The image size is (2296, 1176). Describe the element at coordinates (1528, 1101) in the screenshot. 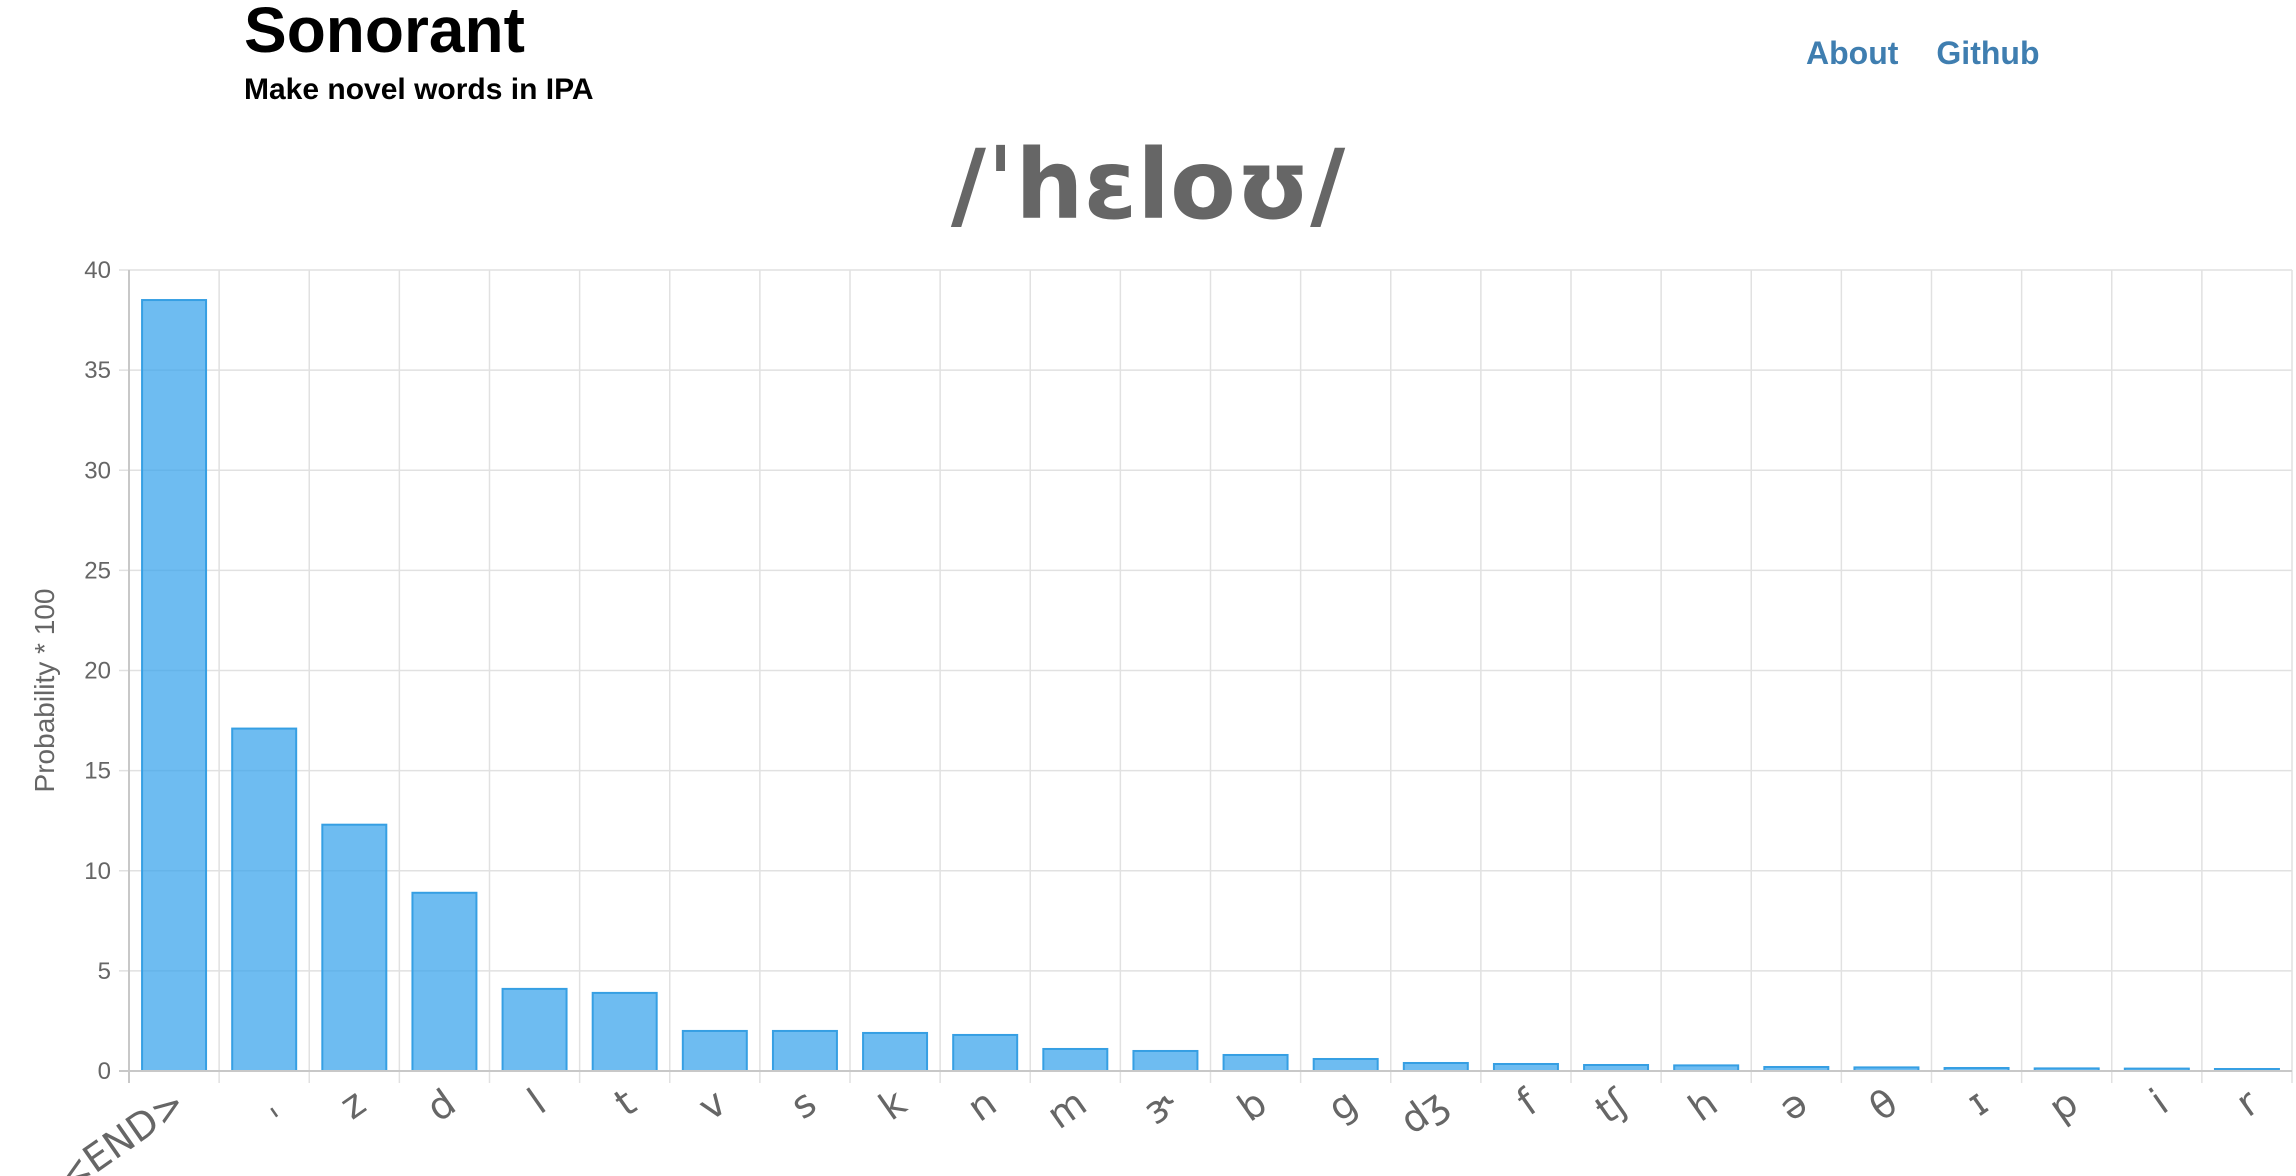

I see `x-tick-label: f` at that location.